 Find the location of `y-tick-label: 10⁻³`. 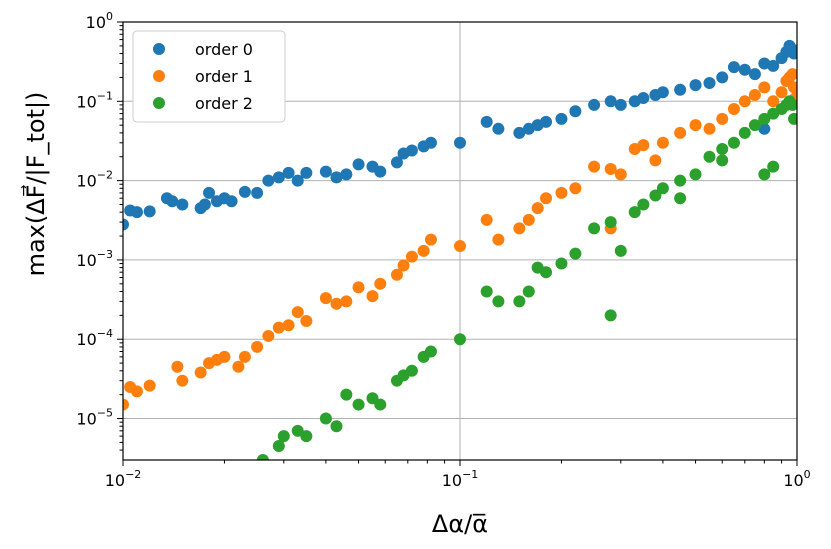

y-tick-label: 10⁻³ is located at coordinates (94, 259).